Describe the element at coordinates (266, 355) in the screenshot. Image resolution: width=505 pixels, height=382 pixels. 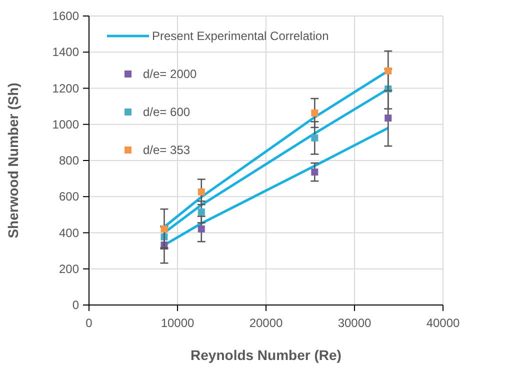
I see `x-axis-title: Reynolds Number (Re)` at that location.